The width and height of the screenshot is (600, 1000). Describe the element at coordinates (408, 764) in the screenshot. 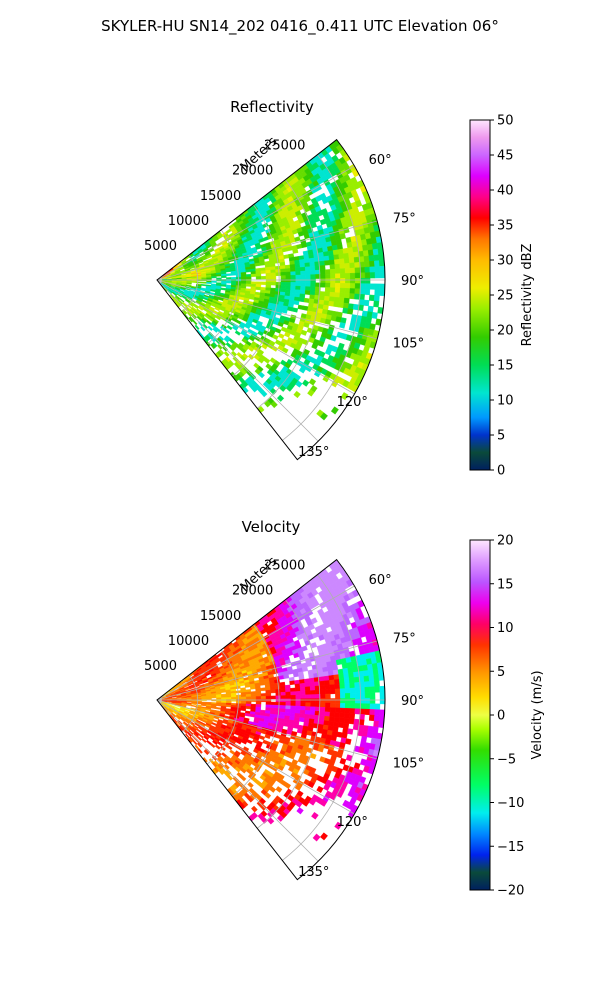

I see `velocity-azimuth-tick: 105°` at that location.